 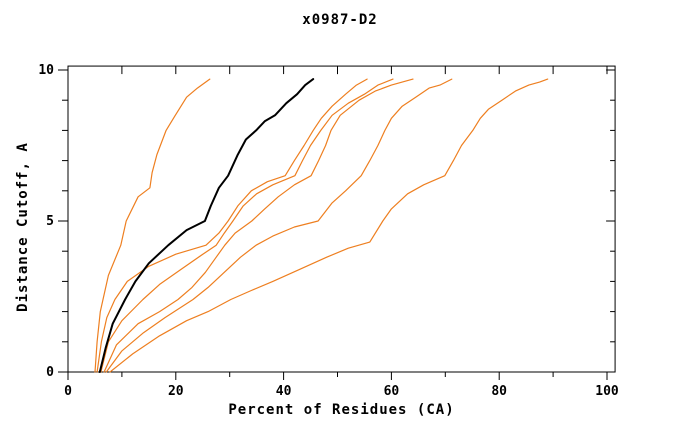 What do you see at coordinates (46, 70) in the screenshot?
I see `y-tick-label: 10` at bounding box center [46, 70].